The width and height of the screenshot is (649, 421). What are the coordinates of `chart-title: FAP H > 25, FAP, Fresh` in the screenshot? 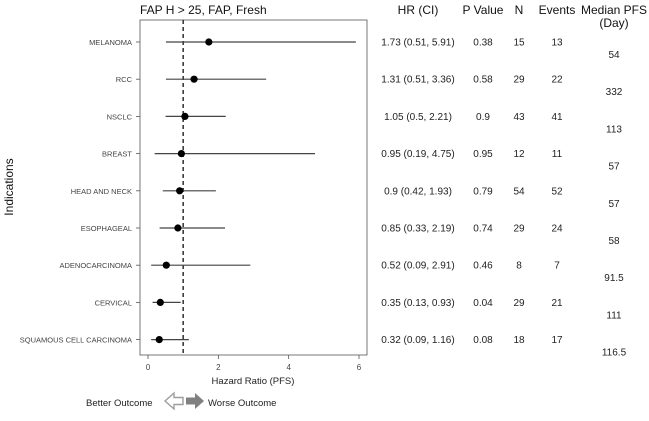 It's located at (203, 10).